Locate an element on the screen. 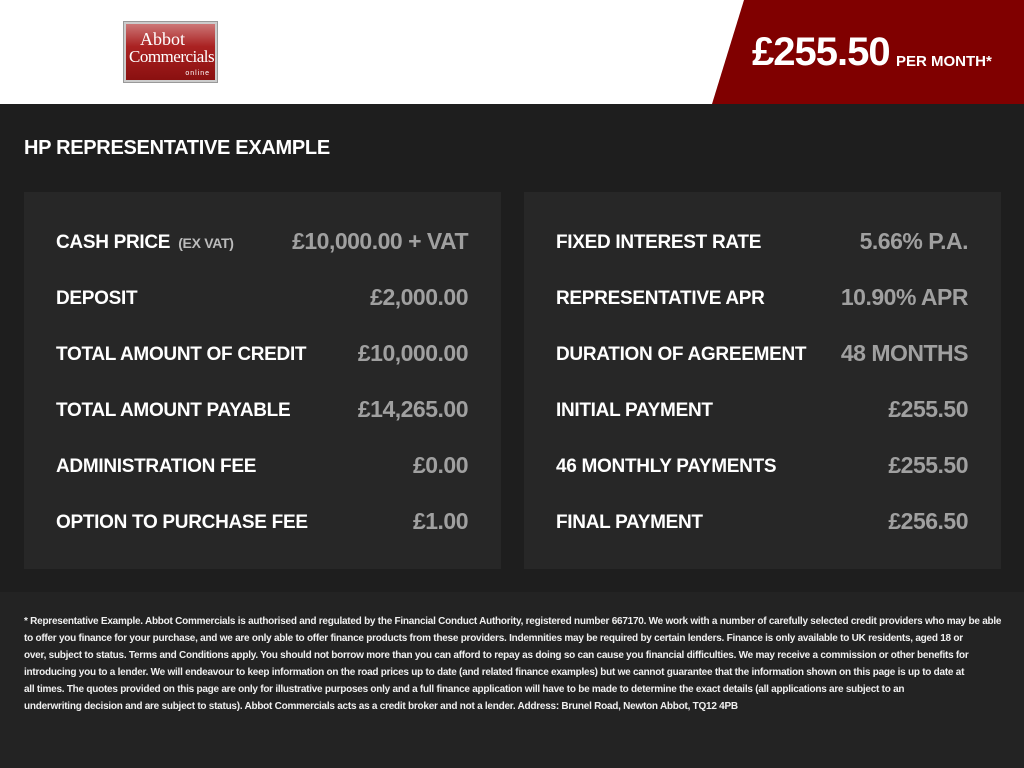 This screenshot has width=1024, height=768. section-title: HP REPRESENTATIVE EXAMPLE is located at coordinates (177, 148).